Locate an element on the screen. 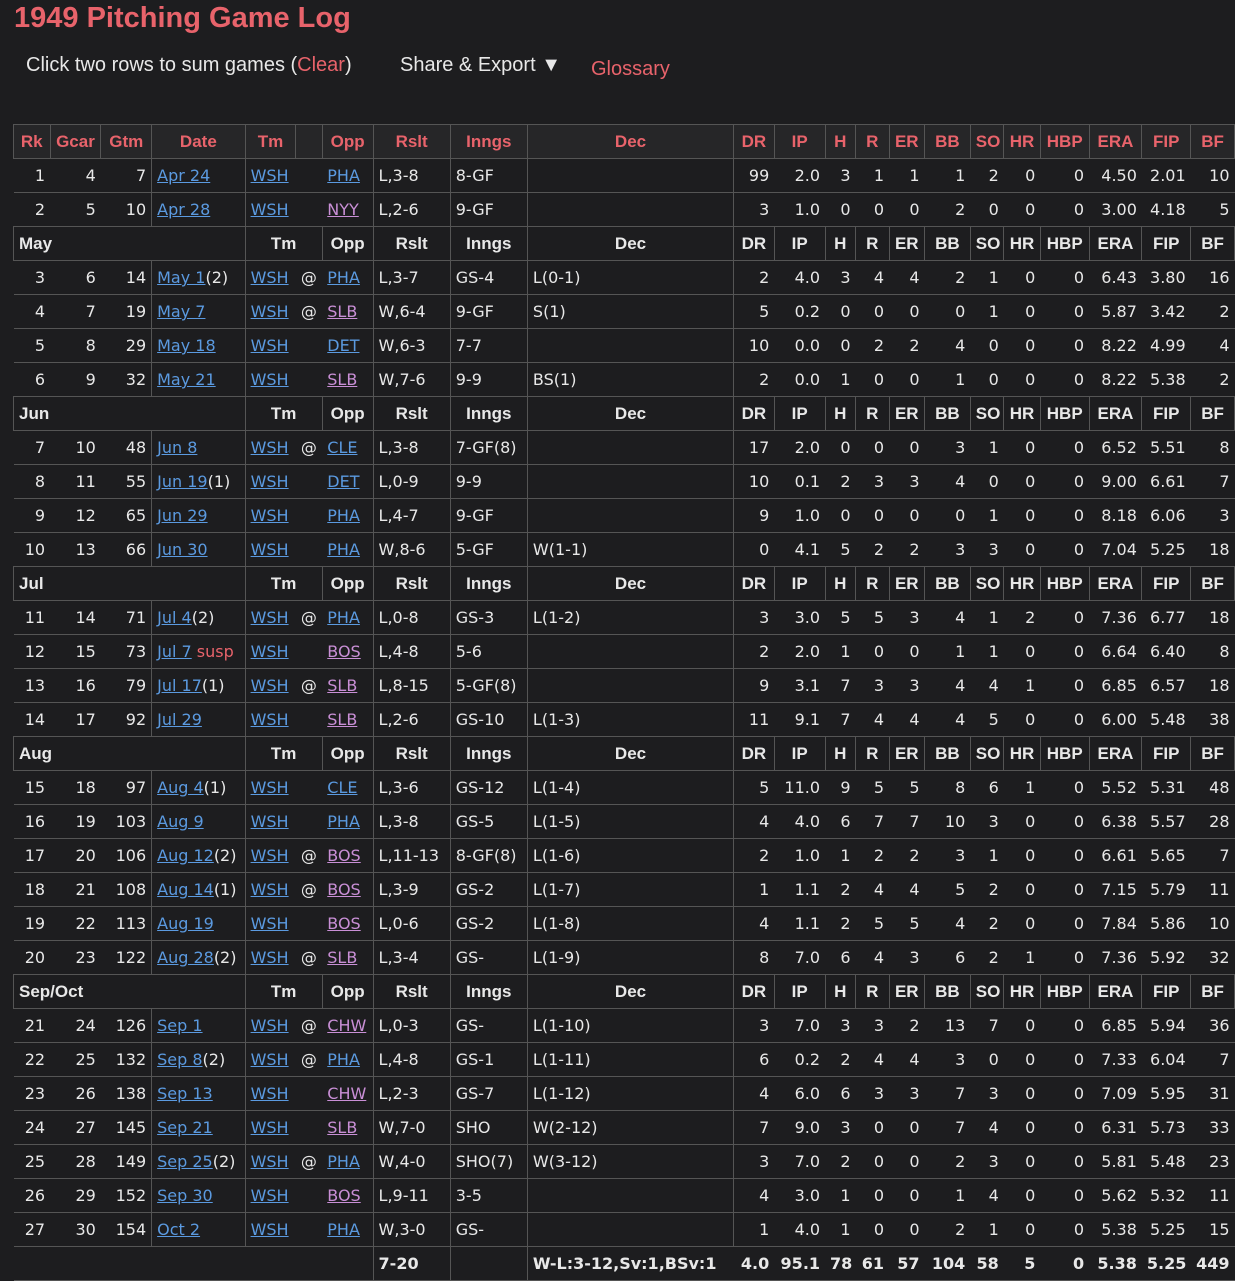 The image size is (1235, 1281). date-link: Jul 4 is located at coordinates (174, 617).